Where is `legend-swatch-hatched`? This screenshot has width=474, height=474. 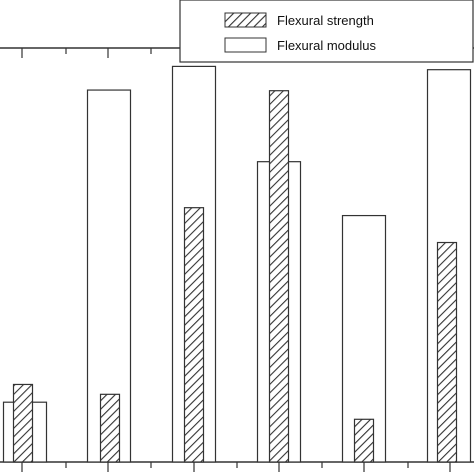
legend-swatch-hatched is located at coordinates (245, 20).